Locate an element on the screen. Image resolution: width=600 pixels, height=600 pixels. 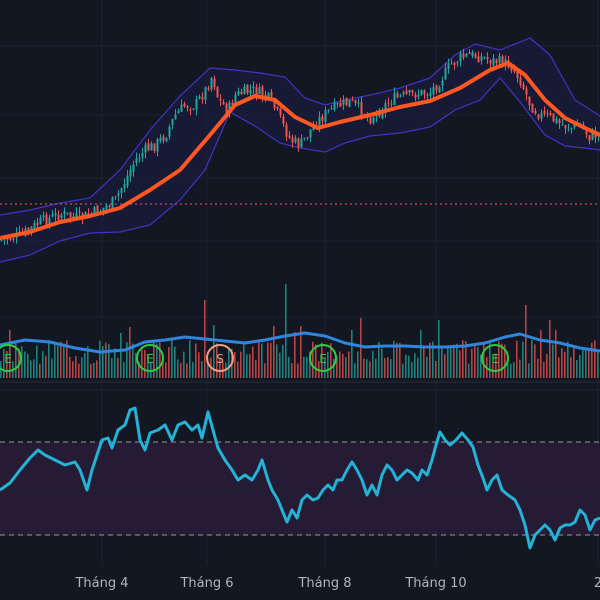
marker-label: E is located at coordinates (495, 359).